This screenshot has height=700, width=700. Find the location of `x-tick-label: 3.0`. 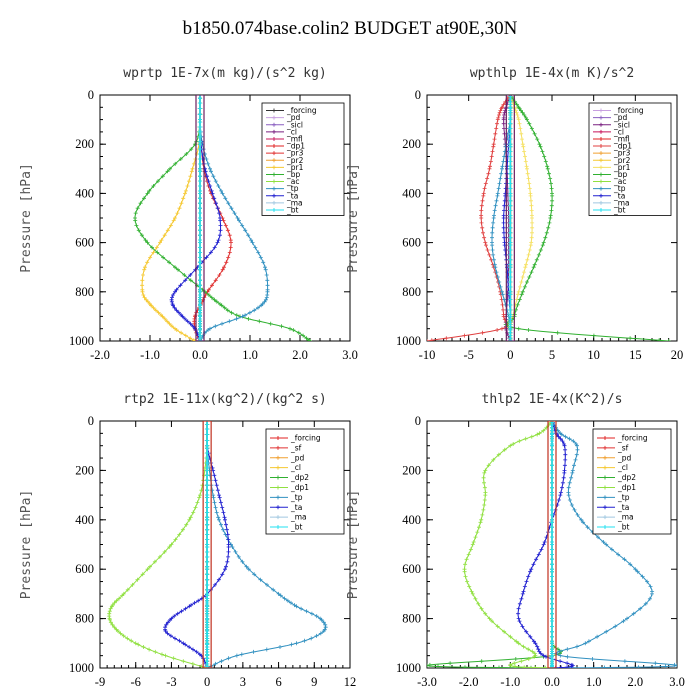

x-tick-label: 3.0 is located at coordinates (350, 355).